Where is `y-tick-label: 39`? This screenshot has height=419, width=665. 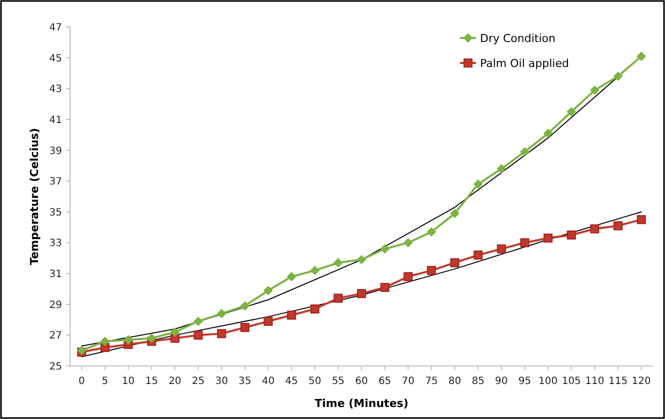
y-tick-label: 39 is located at coordinates (55, 151).